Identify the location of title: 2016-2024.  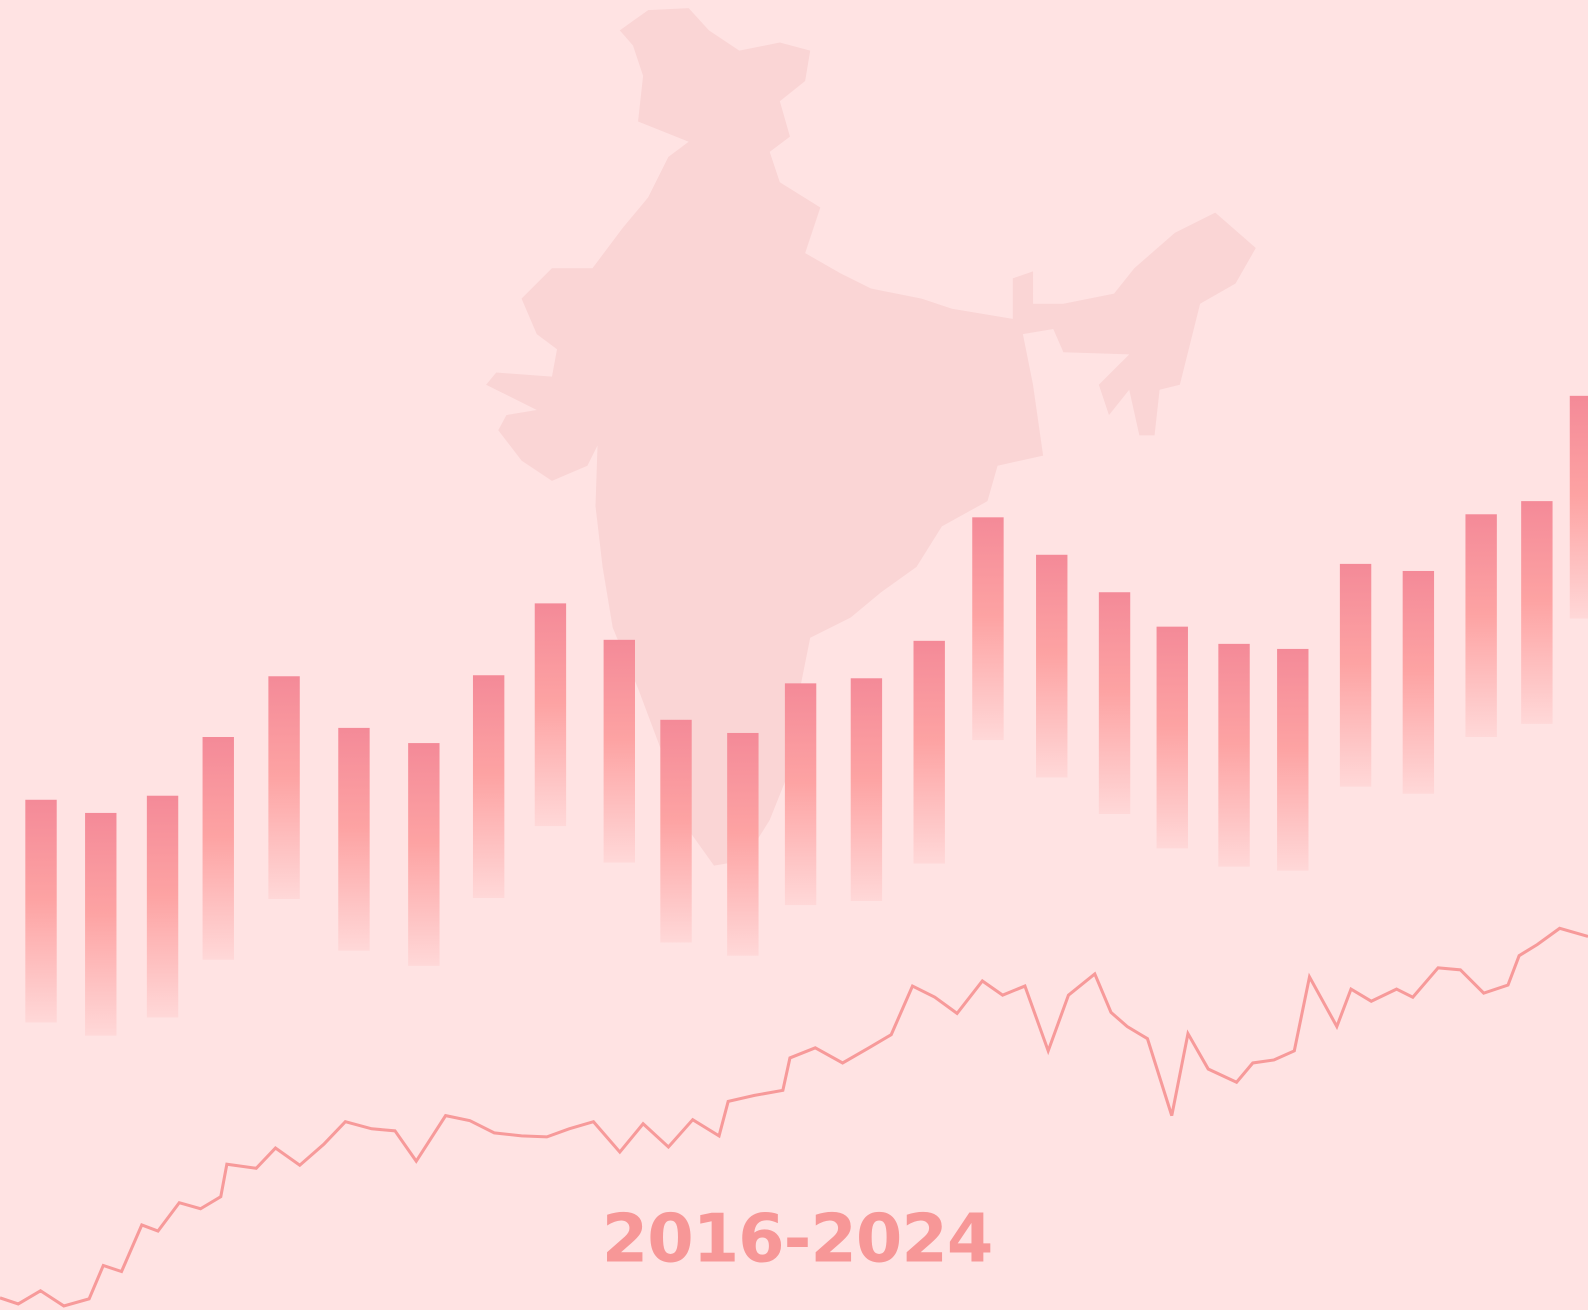
(797, 1238).